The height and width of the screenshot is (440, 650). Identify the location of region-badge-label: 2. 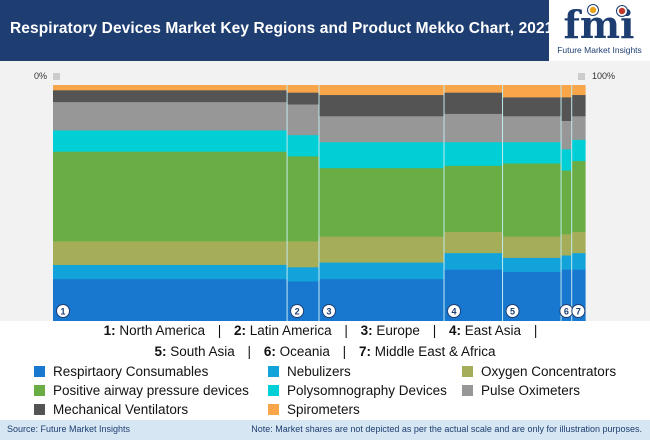
(297, 312).